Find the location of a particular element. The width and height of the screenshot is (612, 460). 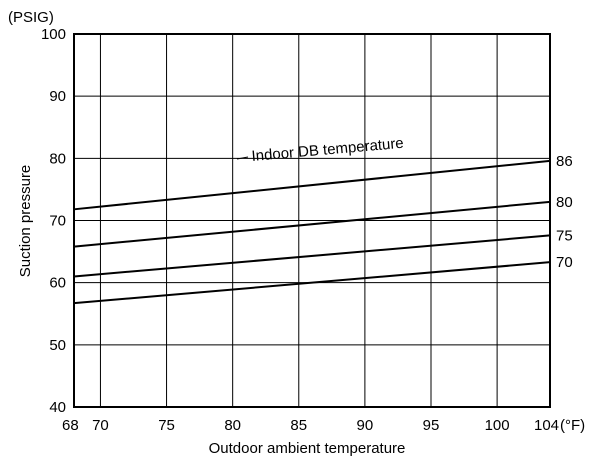

series-labels: 86 80 75 70 is located at coordinates (564, 212).